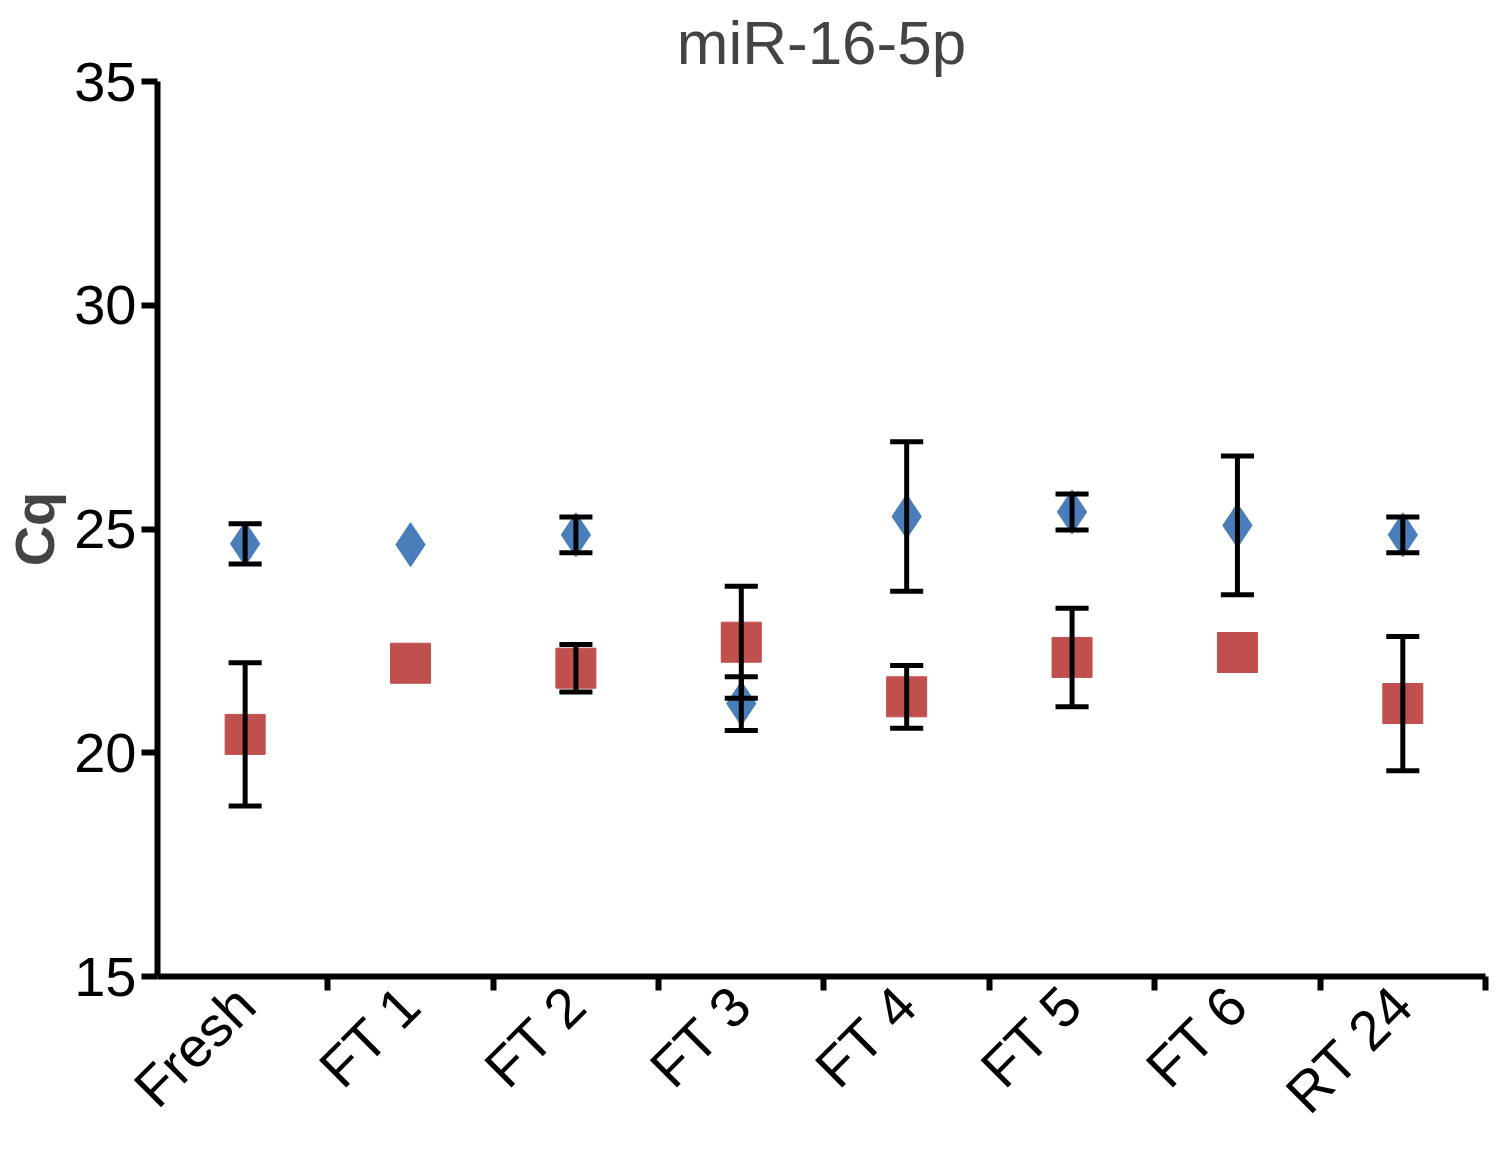 Image resolution: width=1503 pixels, height=1167 pixels. Describe the element at coordinates (700, 1036) in the screenshot. I see `x-tick-label: FT 3` at that location.